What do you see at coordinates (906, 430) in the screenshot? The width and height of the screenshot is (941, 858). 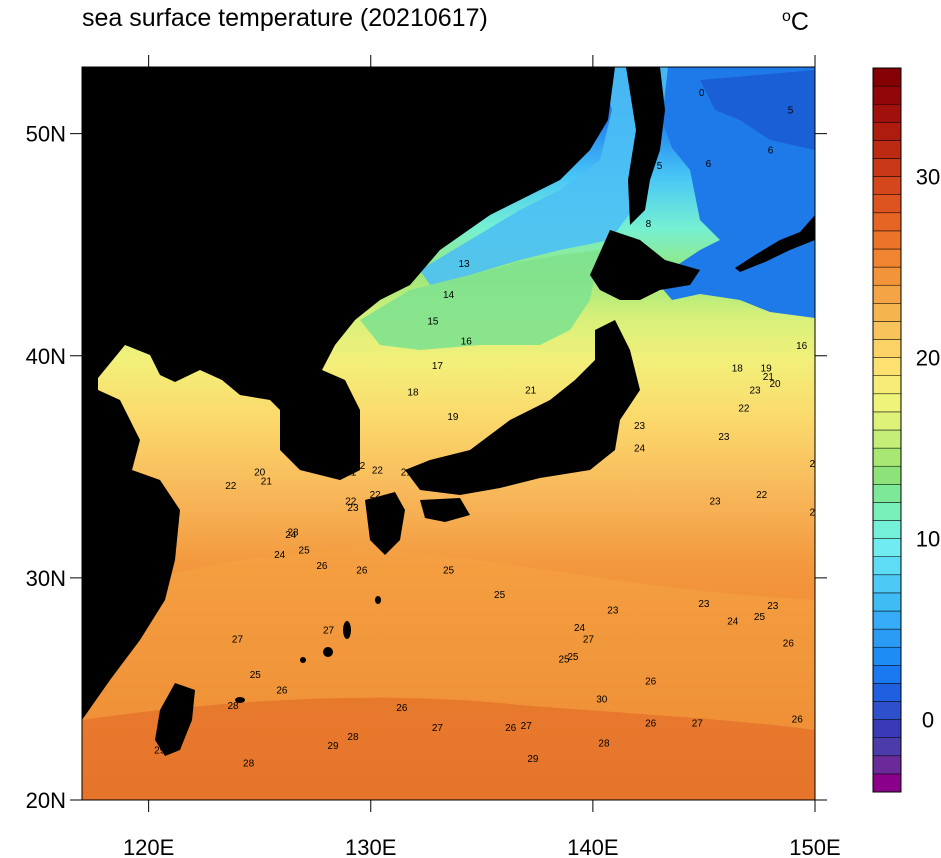 I see `colorbar: 0 10 20 30` at bounding box center [906, 430].